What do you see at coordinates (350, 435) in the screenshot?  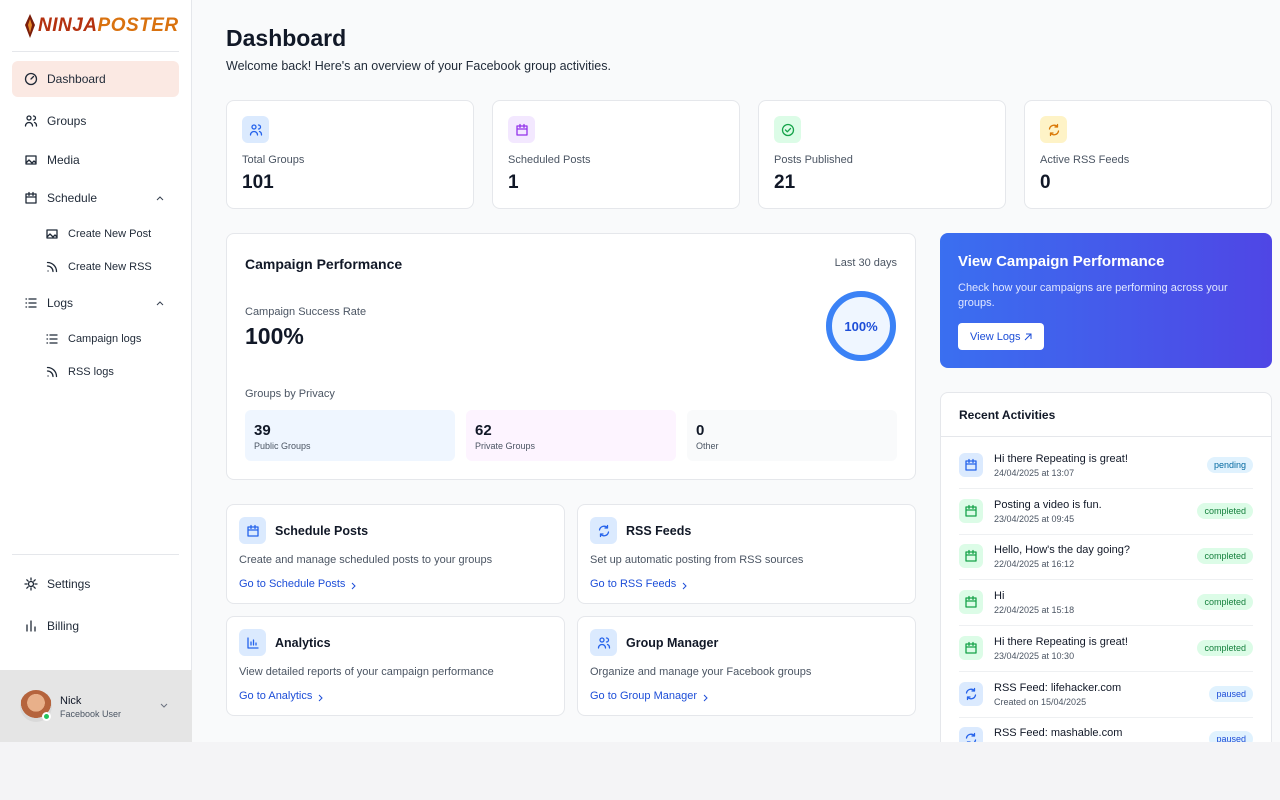 I see `privacy-box: 39 Public Groups` at bounding box center [350, 435].